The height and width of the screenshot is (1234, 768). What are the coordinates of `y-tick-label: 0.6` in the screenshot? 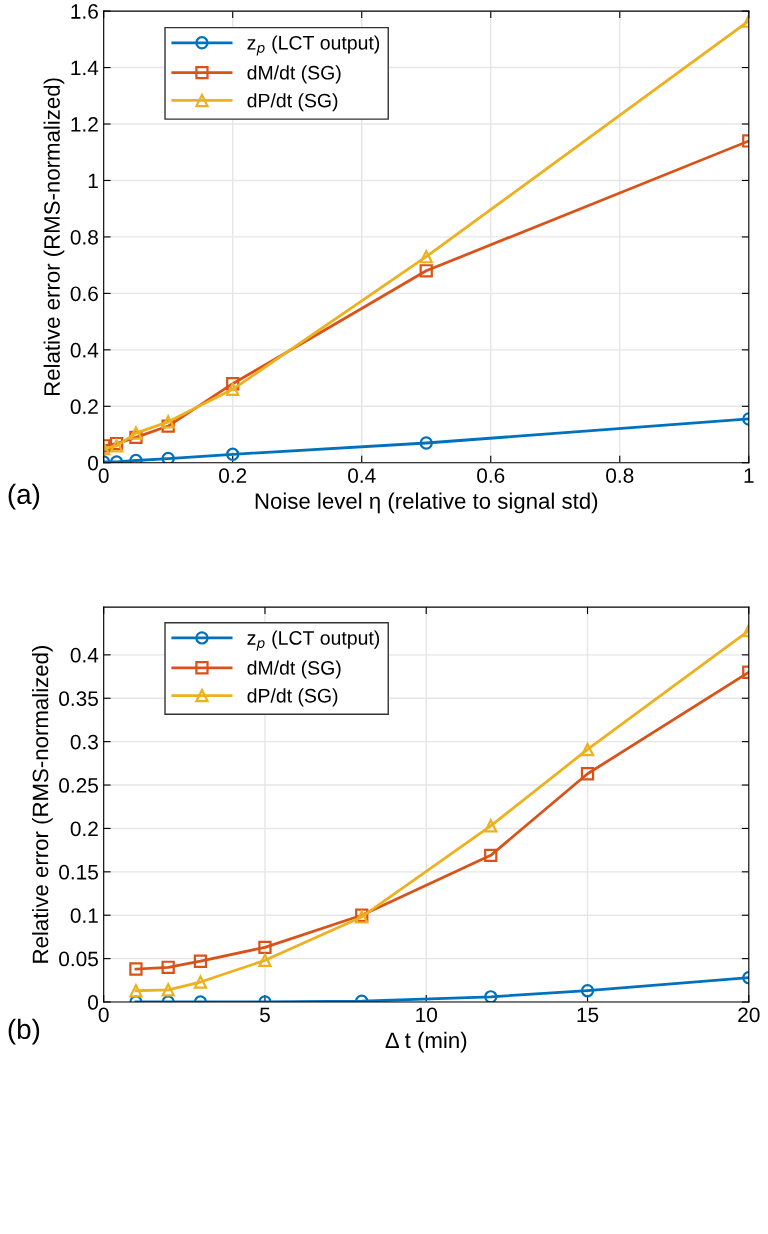 It's located at (84, 294).